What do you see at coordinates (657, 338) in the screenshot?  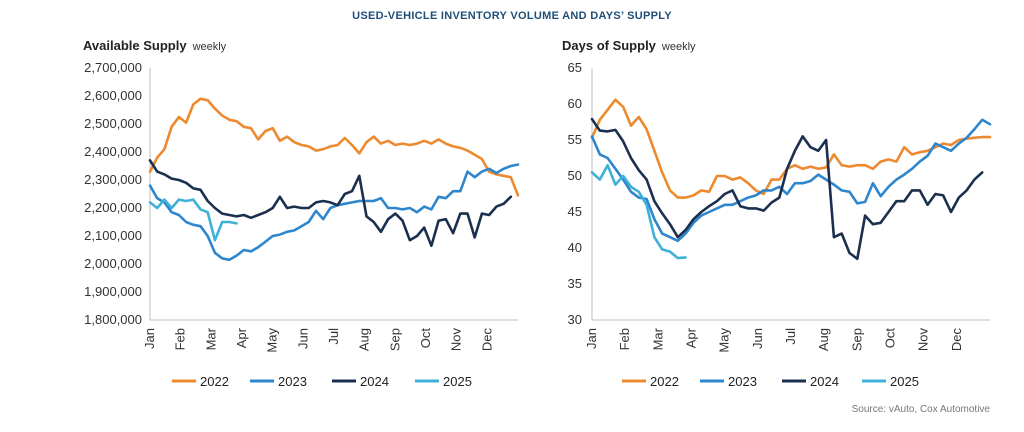 I see `right-x-tick-label: Mar` at bounding box center [657, 338].